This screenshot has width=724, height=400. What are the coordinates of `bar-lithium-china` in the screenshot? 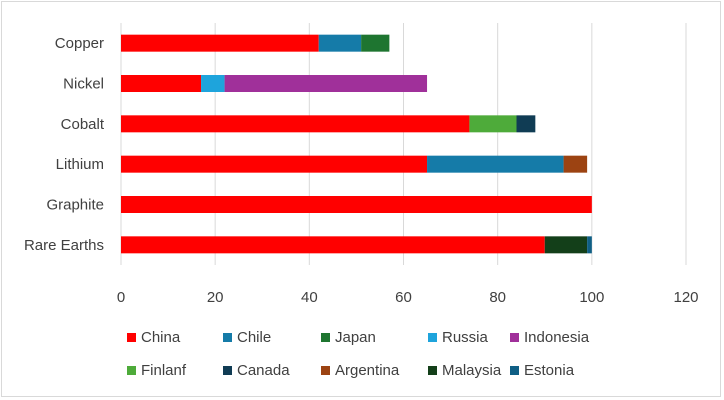 It's located at (274, 164).